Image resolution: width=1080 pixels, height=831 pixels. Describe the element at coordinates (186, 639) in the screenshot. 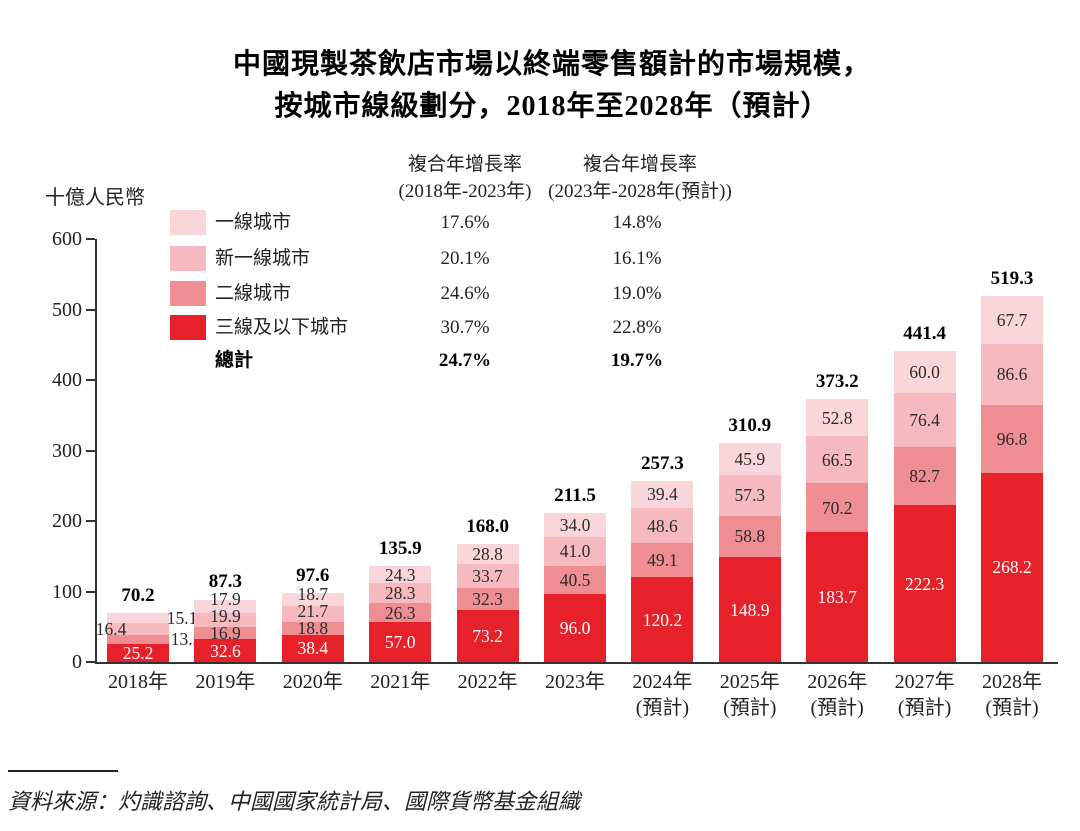

I see `segment-value-label: 13.5` at that location.